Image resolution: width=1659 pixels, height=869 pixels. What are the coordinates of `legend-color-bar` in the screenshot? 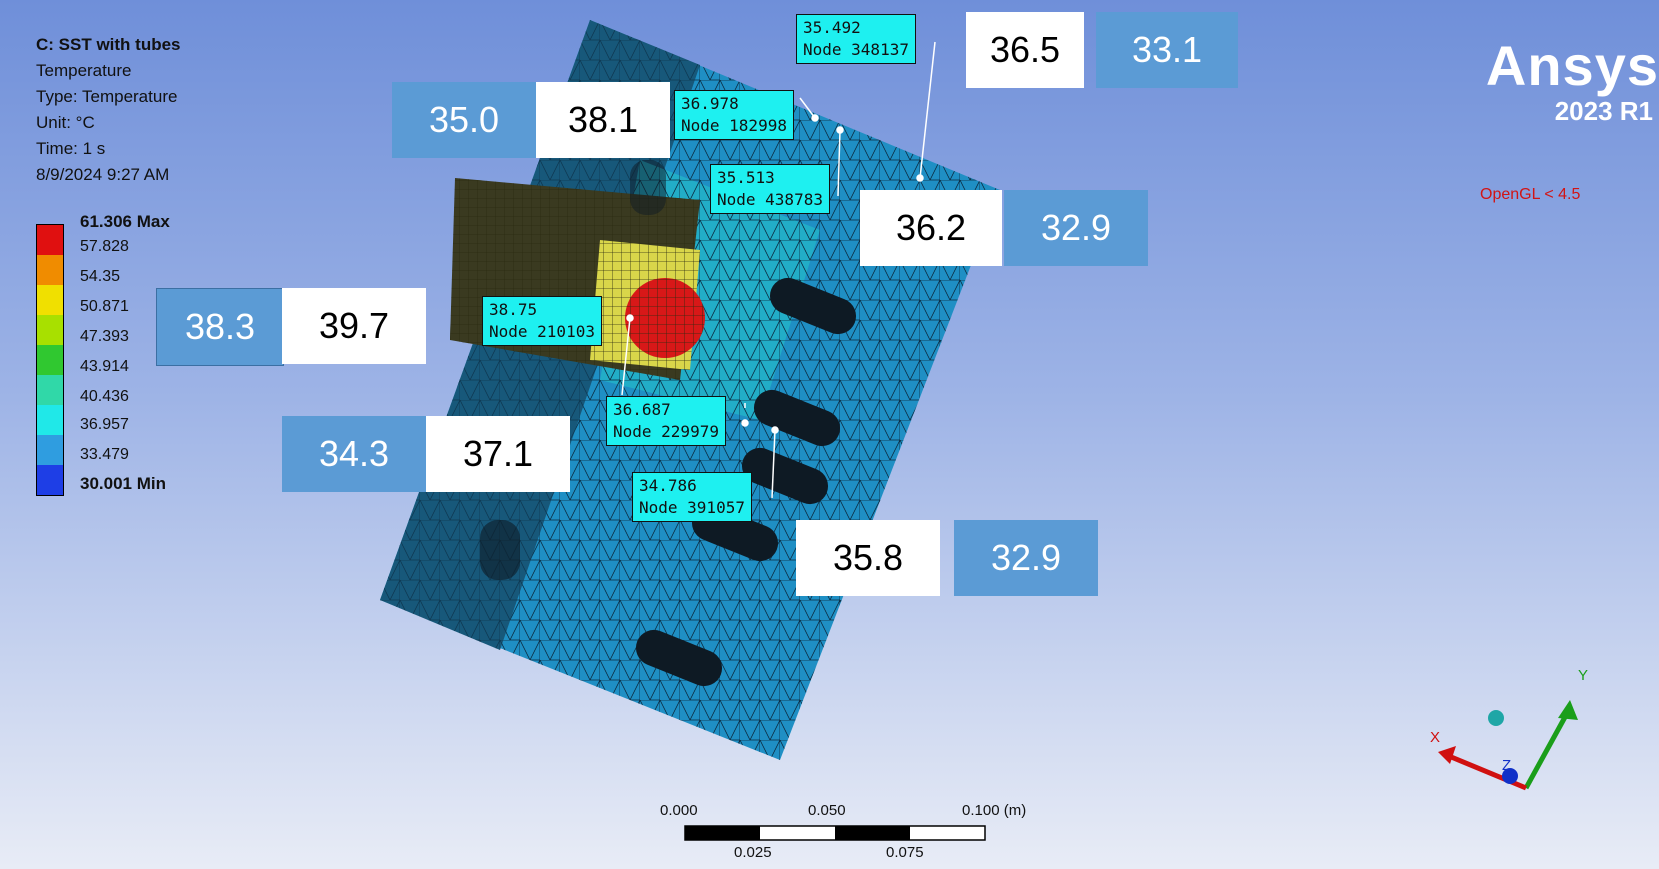 It's located at (50, 360).